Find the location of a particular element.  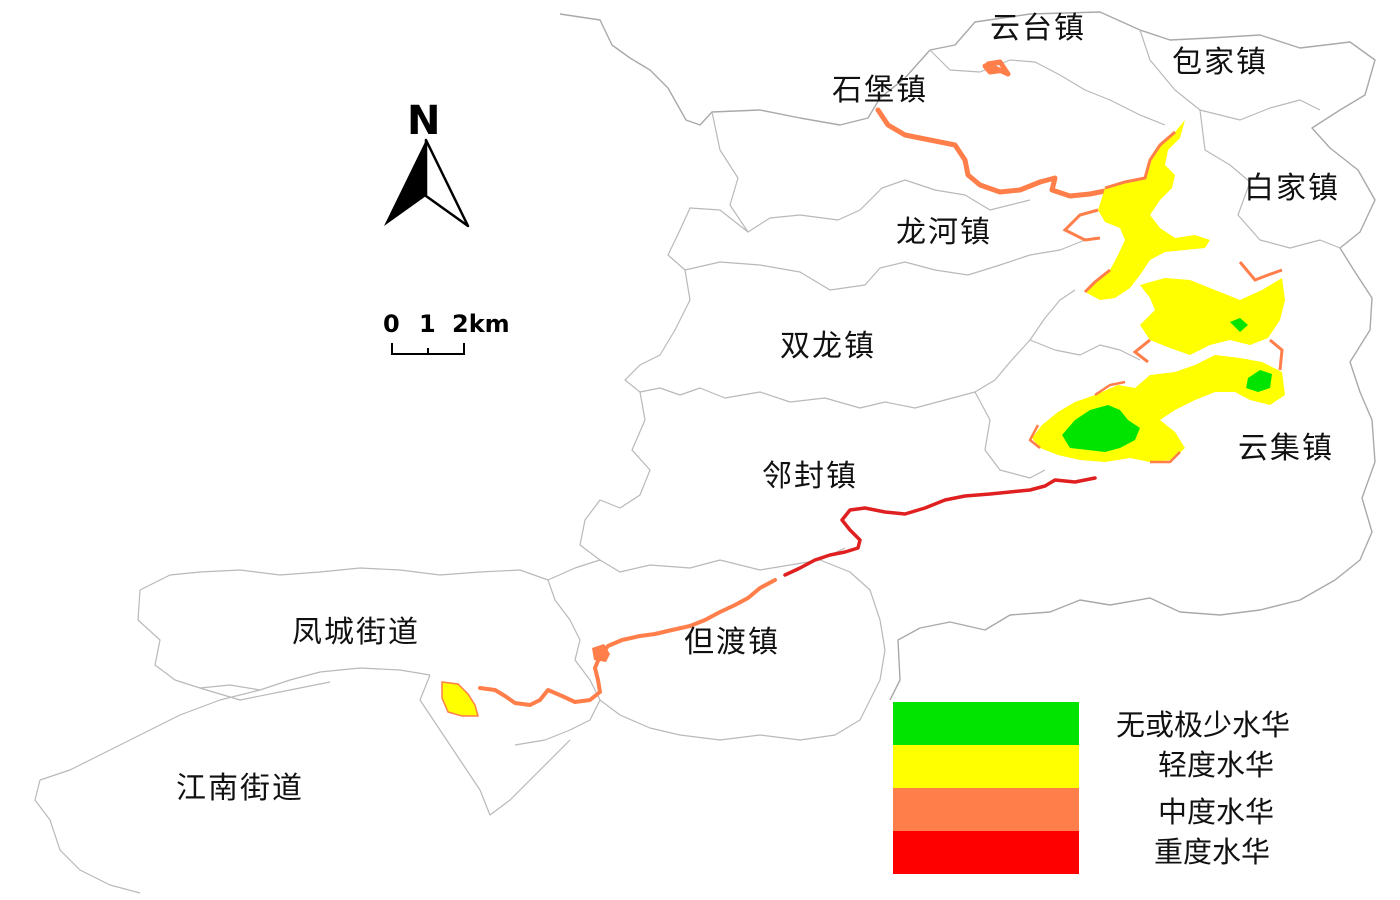

boundary-baijia is located at coordinates (1270, 179).